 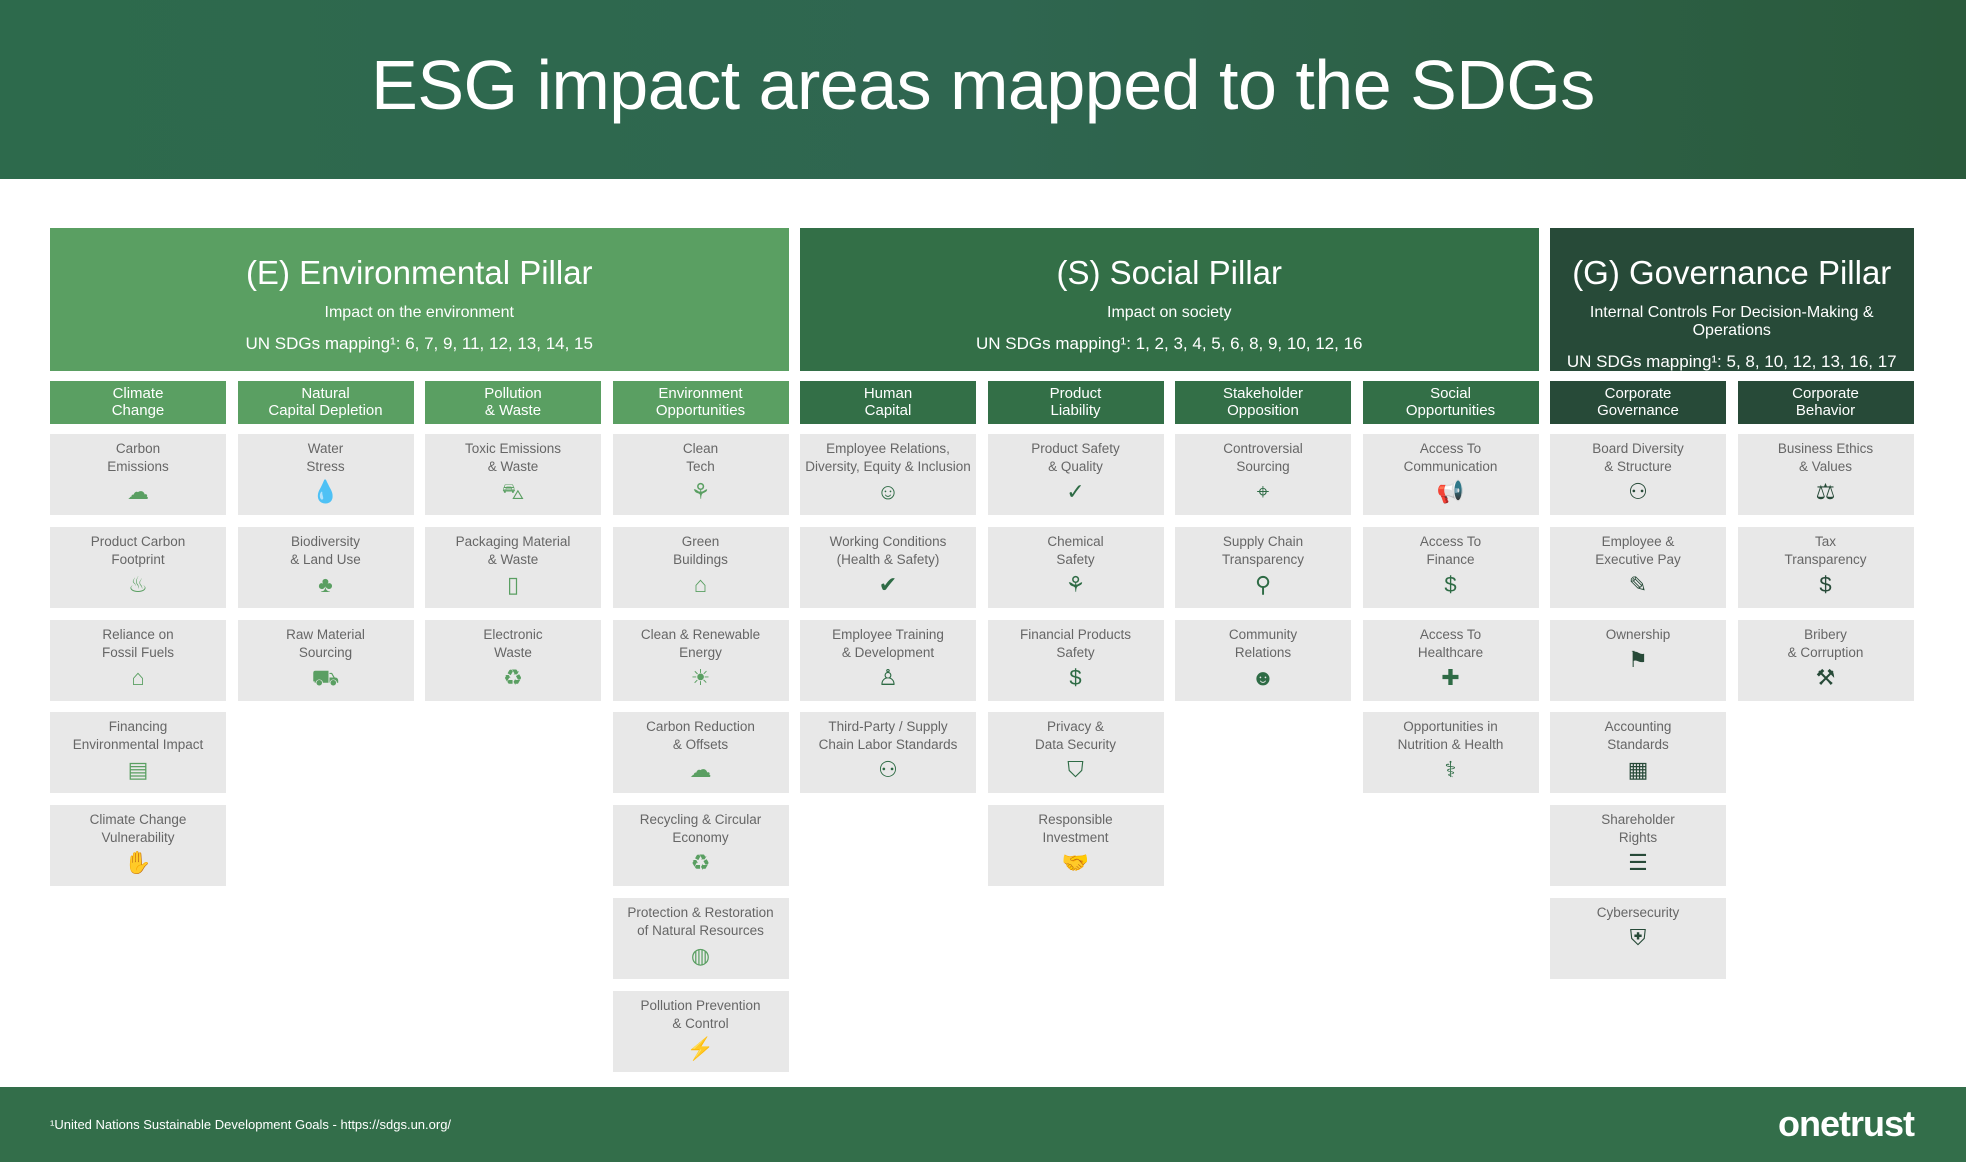 What do you see at coordinates (138, 393) in the screenshot?
I see `category-label-line: Climate` at bounding box center [138, 393].